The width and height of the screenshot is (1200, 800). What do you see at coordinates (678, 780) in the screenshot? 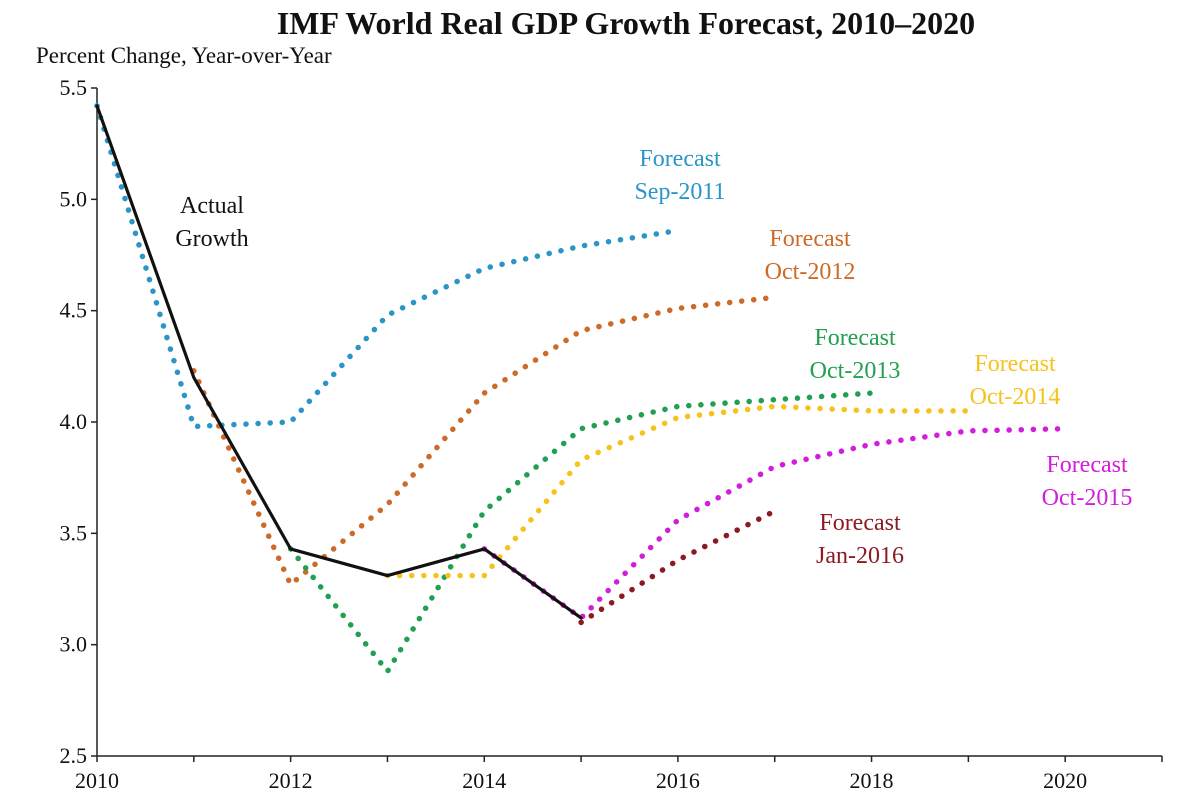
I see `x-tick-label: 2016` at bounding box center [678, 780].